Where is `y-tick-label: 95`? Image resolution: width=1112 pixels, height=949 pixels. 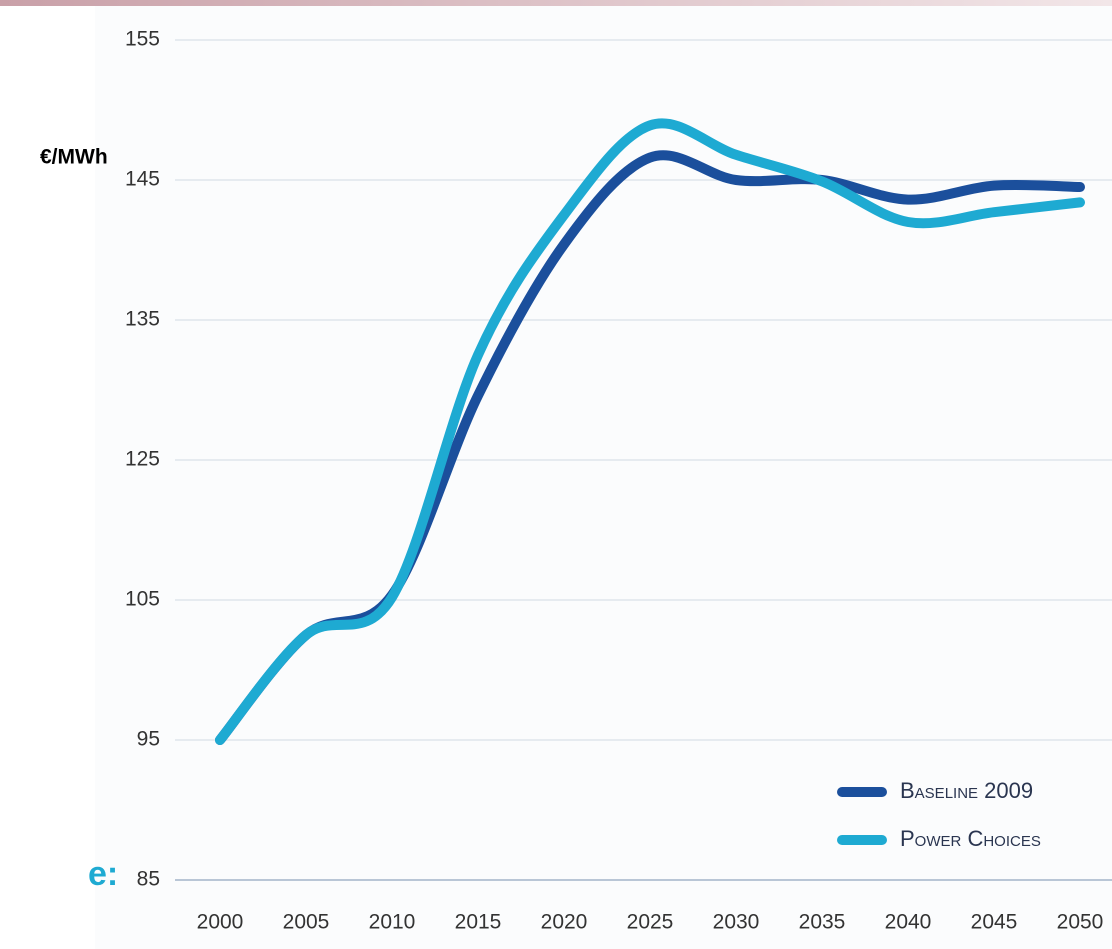
y-tick-label: 95 is located at coordinates (148, 739).